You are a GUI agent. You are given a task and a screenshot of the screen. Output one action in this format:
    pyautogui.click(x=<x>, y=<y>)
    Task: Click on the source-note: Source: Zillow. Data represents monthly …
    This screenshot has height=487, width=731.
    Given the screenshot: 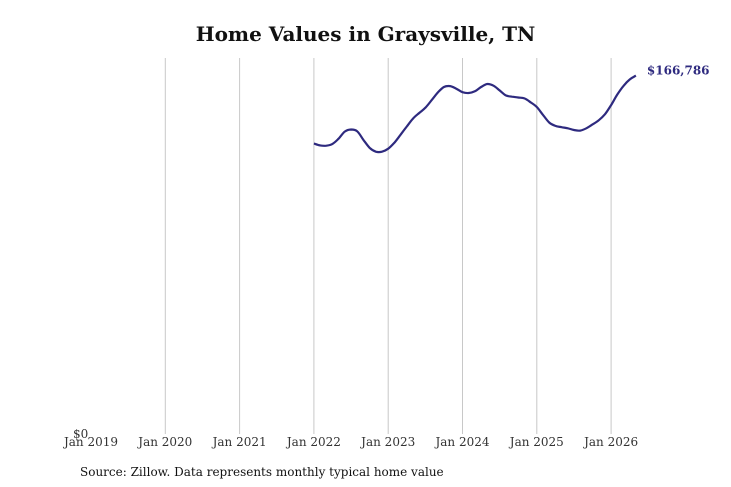 What is the action you would take?
    pyautogui.click(x=262, y=472)
    